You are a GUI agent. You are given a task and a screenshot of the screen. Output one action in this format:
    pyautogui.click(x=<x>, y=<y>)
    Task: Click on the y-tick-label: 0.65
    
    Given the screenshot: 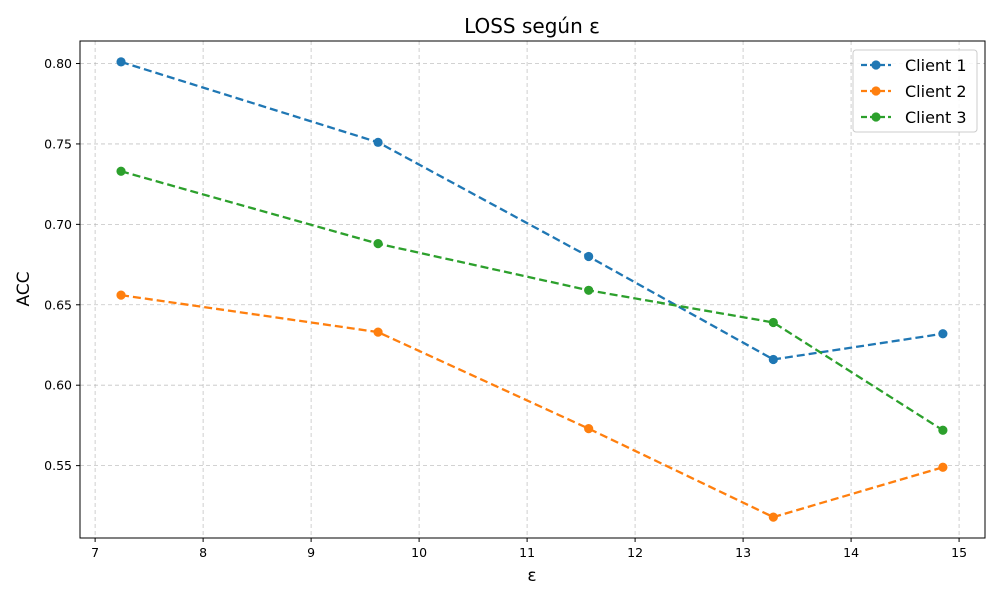 What is the action you would take?
    pyautogui.click(x=58, y=304)
    